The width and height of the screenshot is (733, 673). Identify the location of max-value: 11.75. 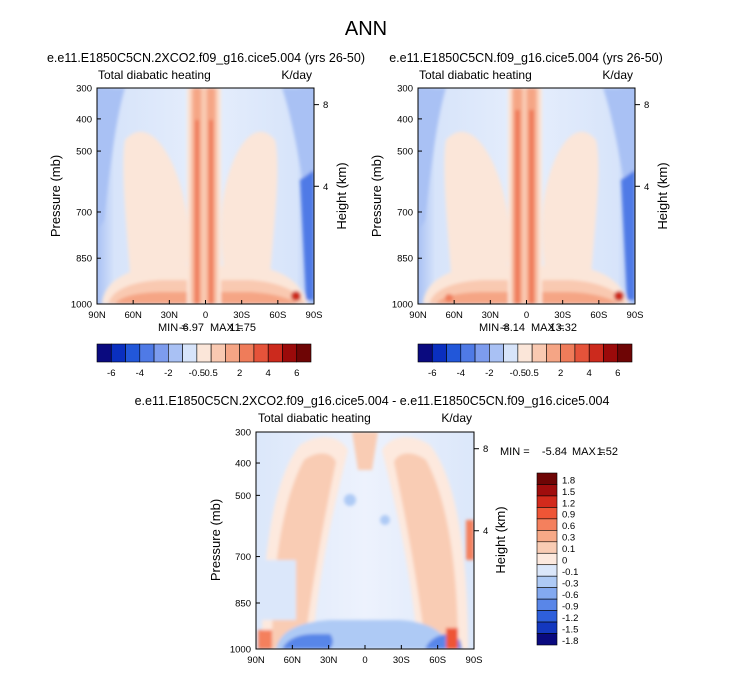
(242, 328).